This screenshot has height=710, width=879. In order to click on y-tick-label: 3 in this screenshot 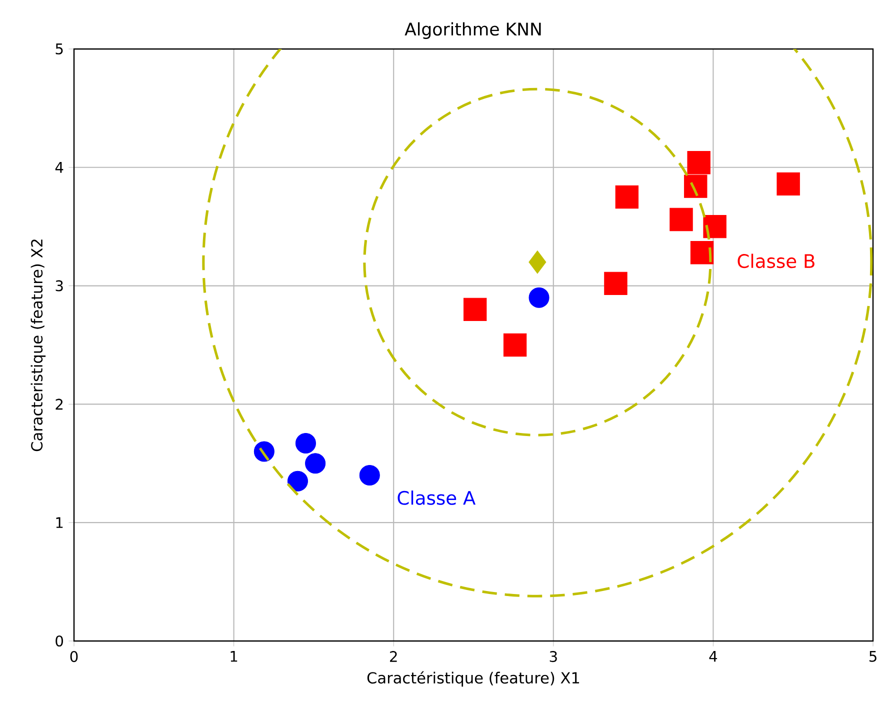, I will do `click(59, 286)`.